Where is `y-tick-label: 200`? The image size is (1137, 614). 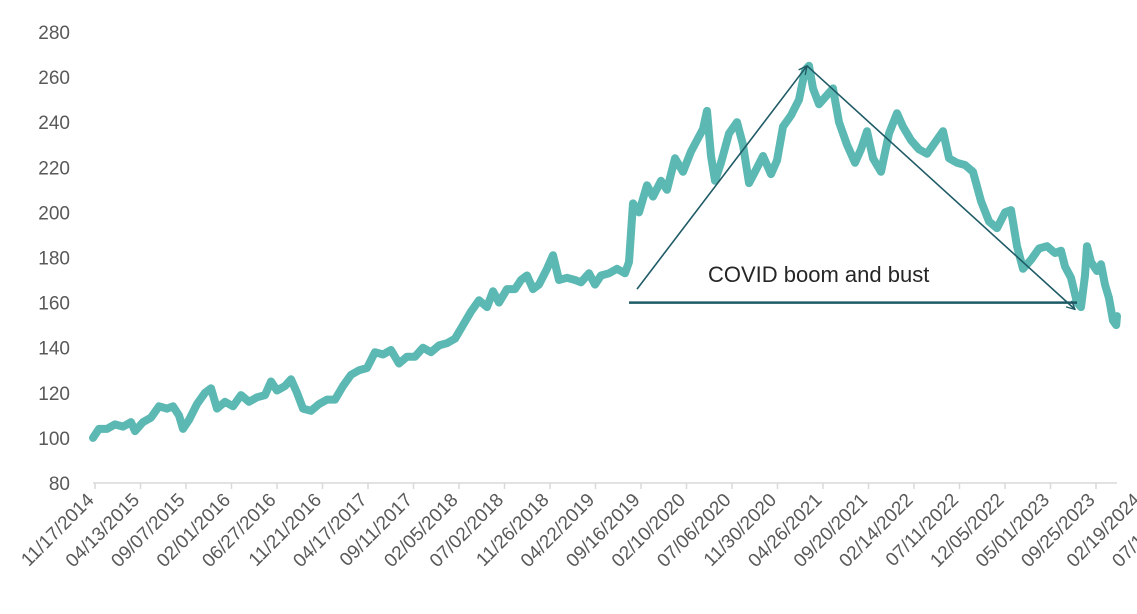
y-tick-label: 200 is located at coordinates (54, 213).